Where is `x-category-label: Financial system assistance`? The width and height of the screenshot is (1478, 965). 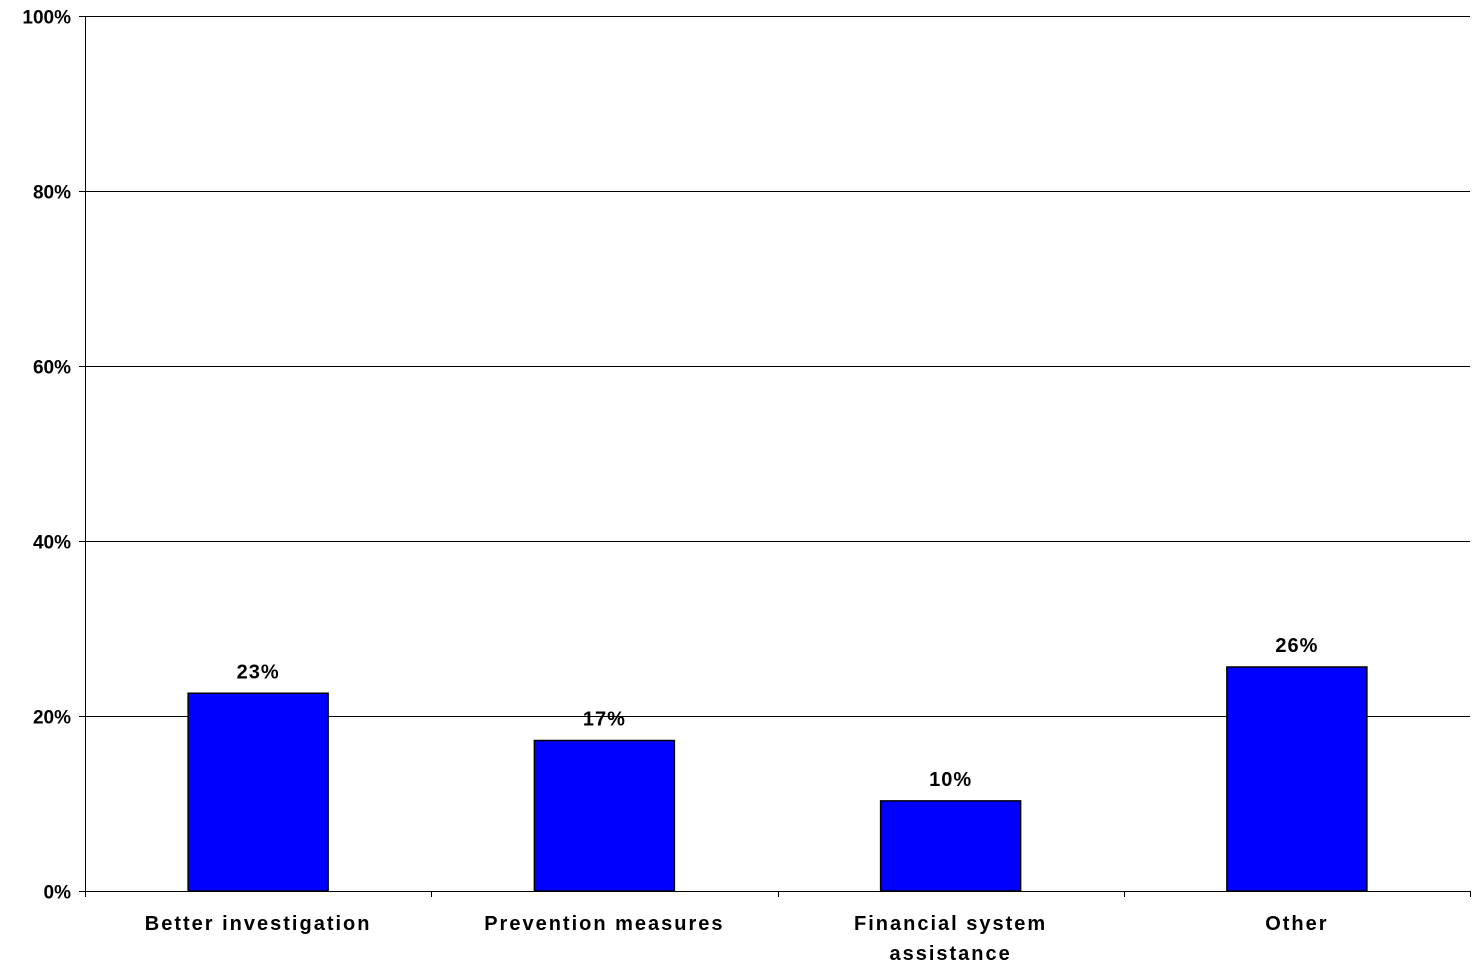 x-category-label: Financial system assistance is located at coordinates (950, 939).